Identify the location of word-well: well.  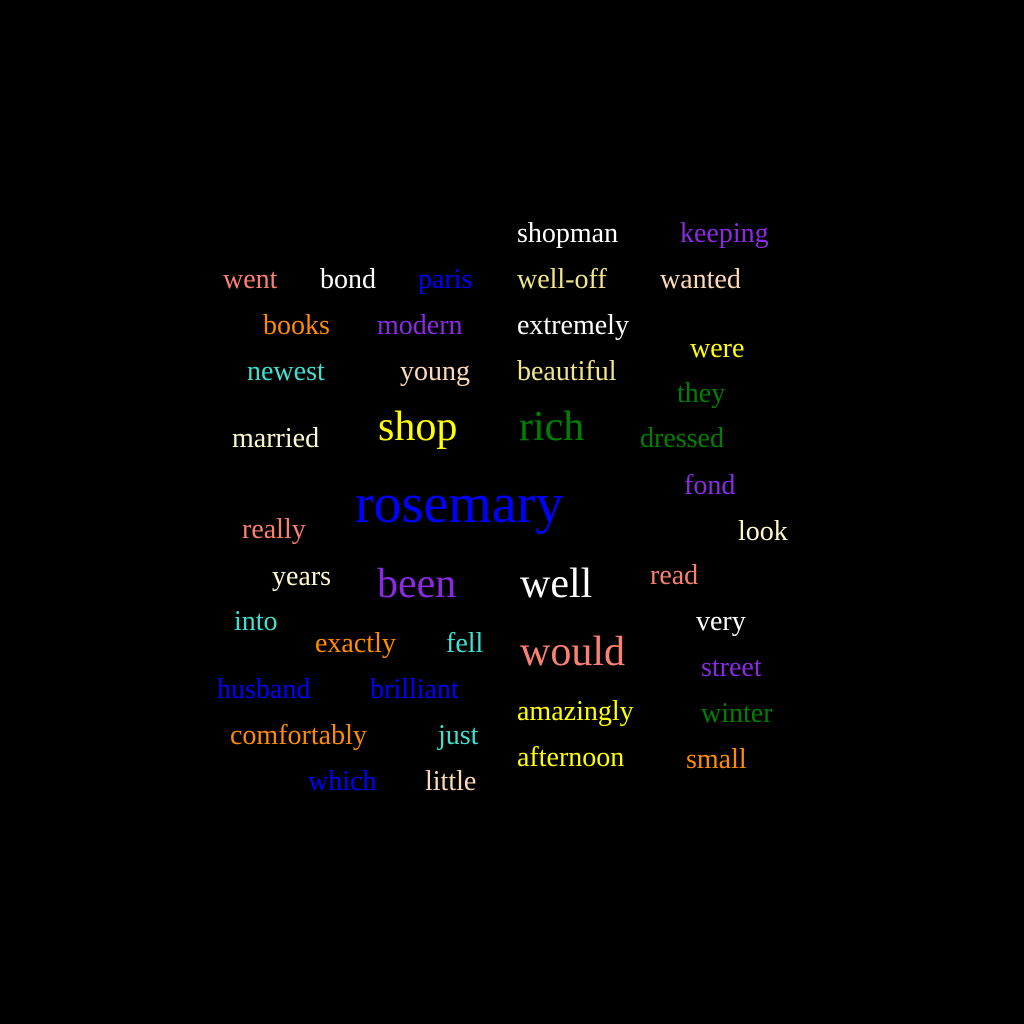
(556, 584).